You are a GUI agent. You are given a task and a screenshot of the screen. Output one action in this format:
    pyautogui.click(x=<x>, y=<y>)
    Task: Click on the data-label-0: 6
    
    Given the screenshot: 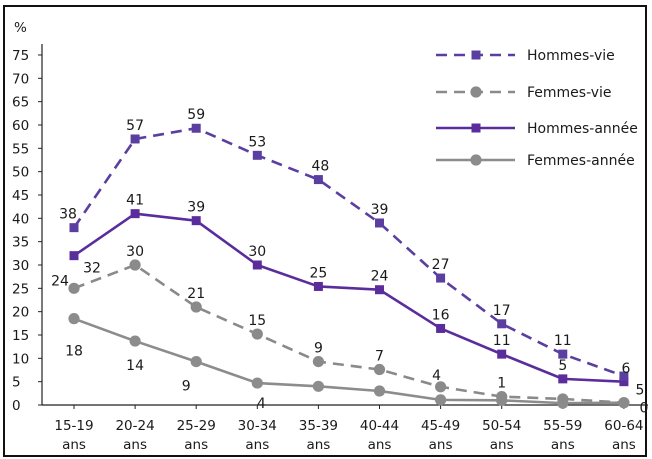 What is the action you would take?
    pyautogui.click(x=625, y=369)
    